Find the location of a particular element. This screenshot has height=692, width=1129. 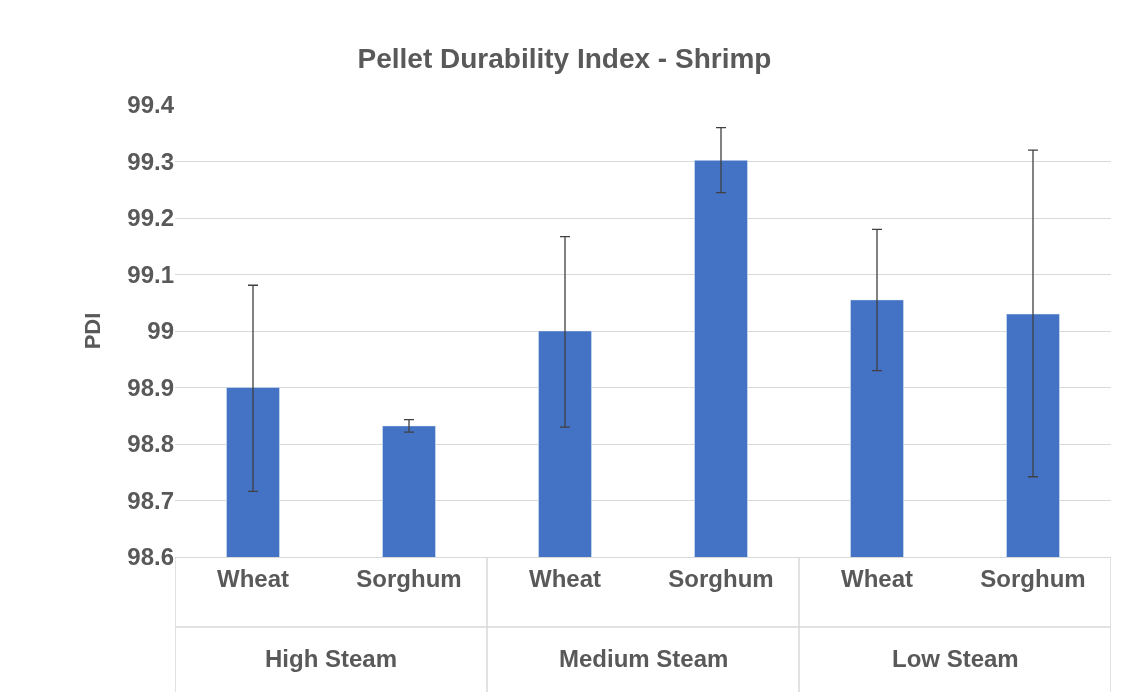

y-tick-label: 99.2 is located at coordinates (150, 218).